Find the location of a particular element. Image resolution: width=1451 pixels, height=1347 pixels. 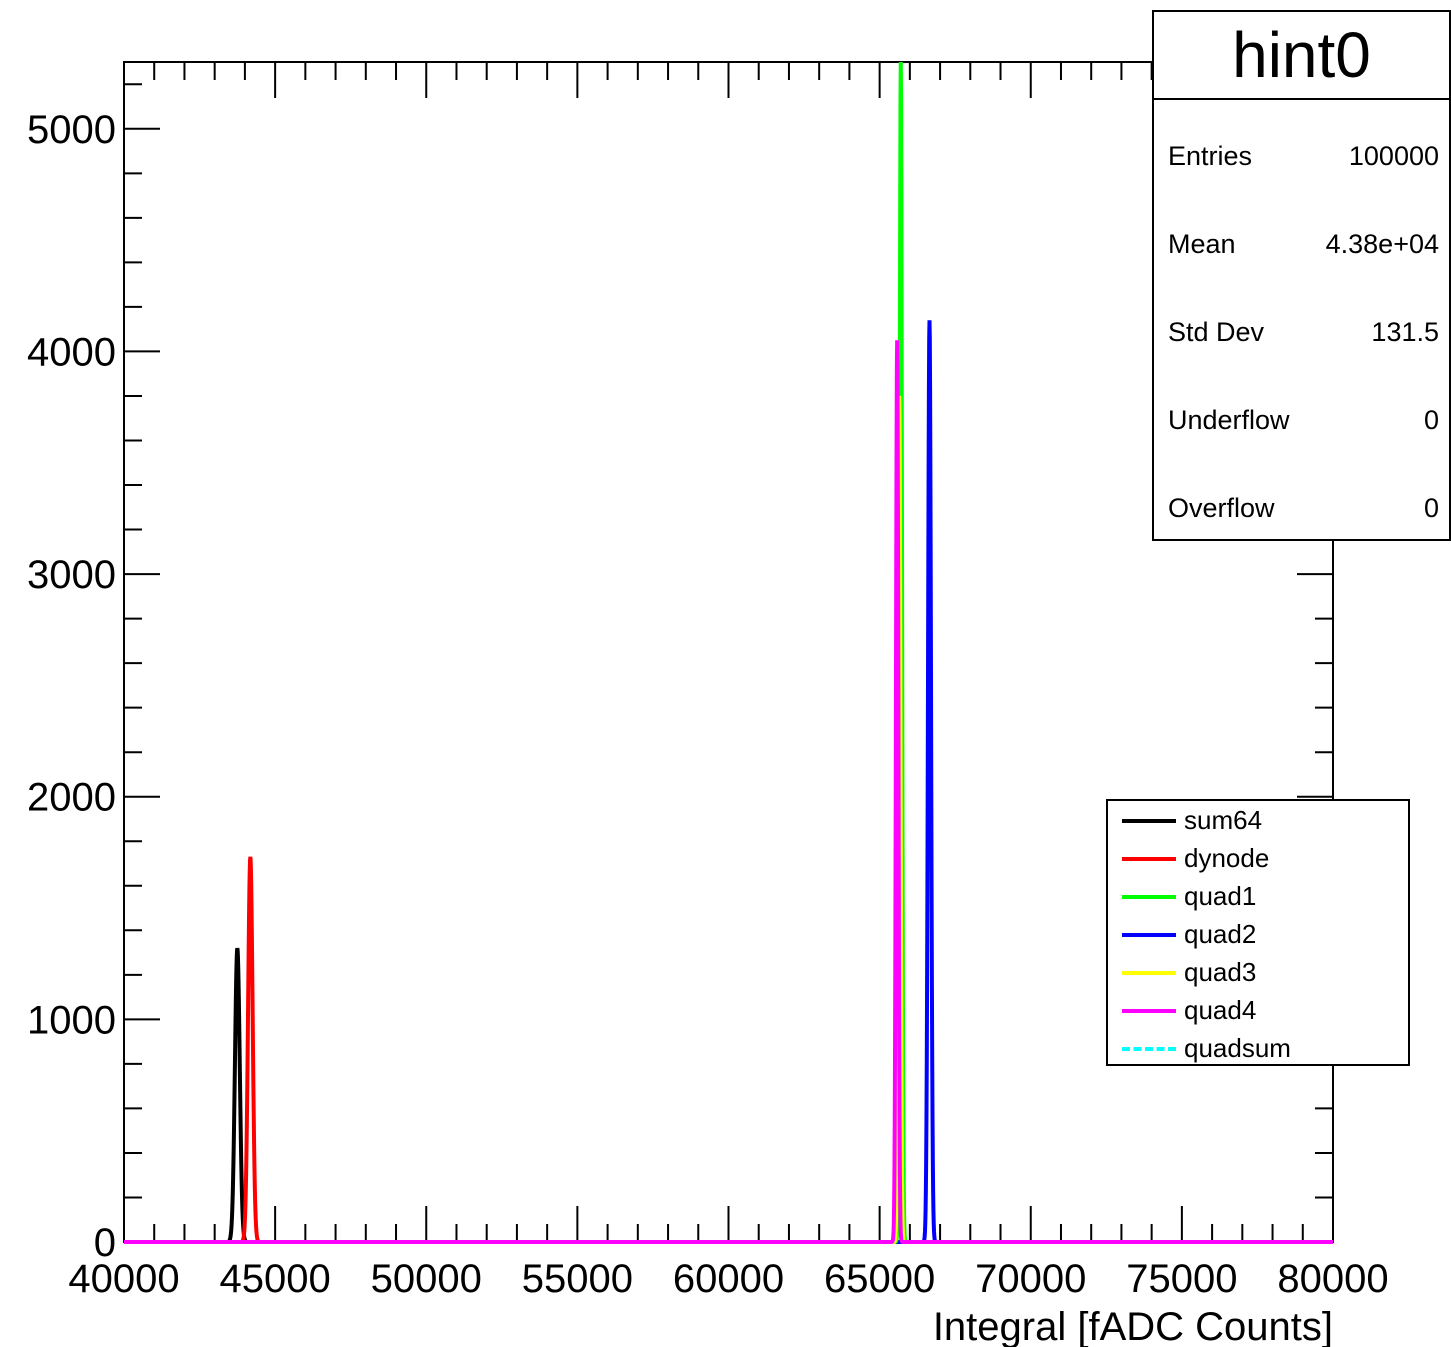

stats-row-mean: Mean 4.38e+04 is located at coordinates (1303, 244).